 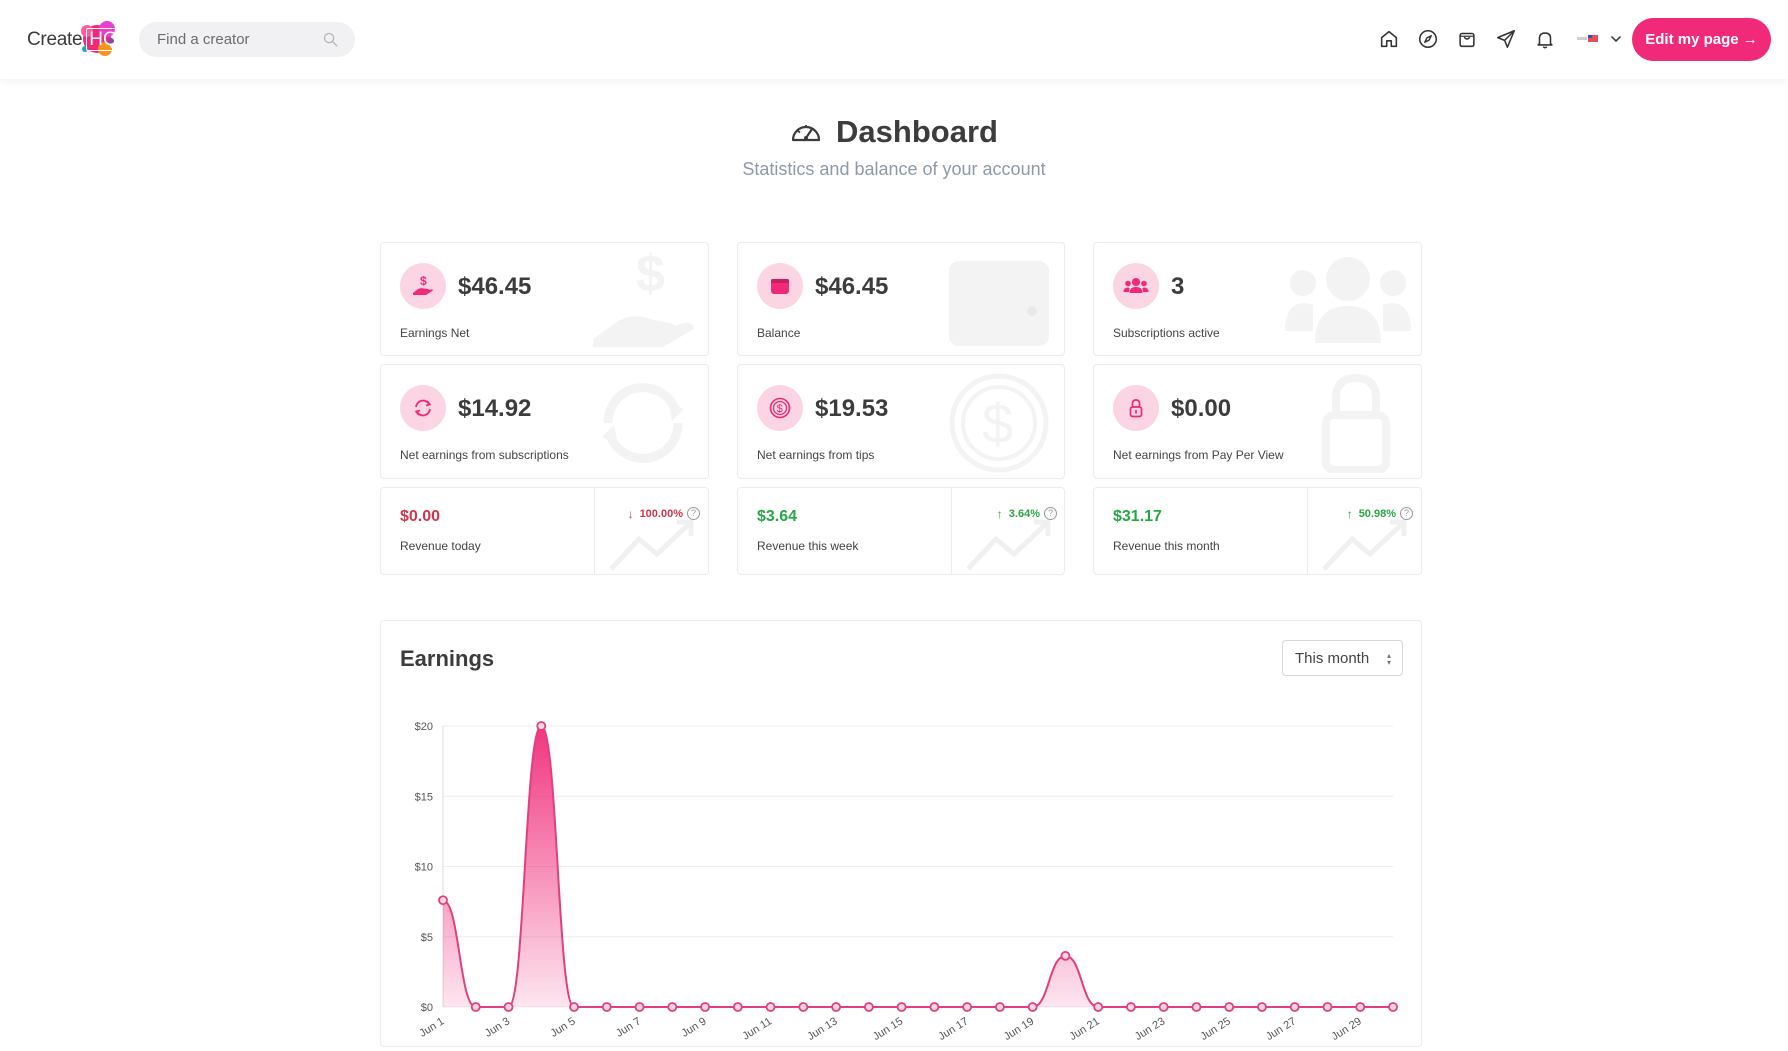 What do you see at coordinates (917, 131) in the screenshot?
I see `page-title: Dashboard` at bounding box center [917, 131].